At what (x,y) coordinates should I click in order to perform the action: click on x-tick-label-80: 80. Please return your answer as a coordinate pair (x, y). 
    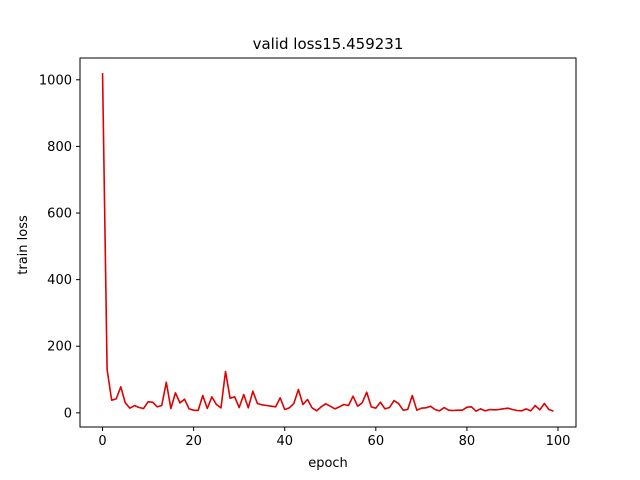
    Looking at the image, I should click on (467, 441).